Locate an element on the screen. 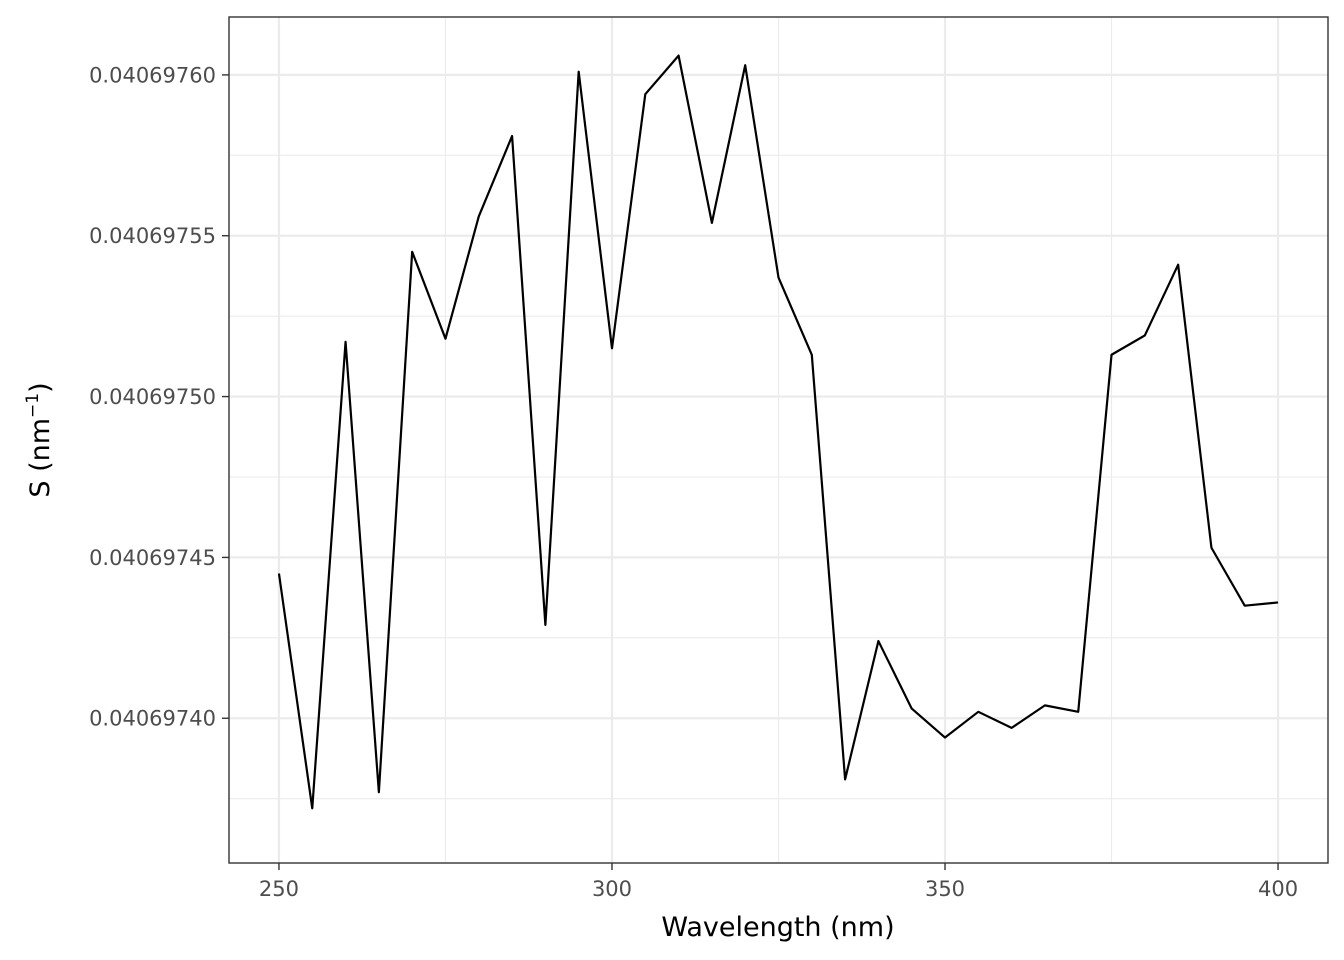 The width and height of the screenshot is (1344, 960). x-axis-title: Wavelength (nm) is located at coordinates (777, 927).